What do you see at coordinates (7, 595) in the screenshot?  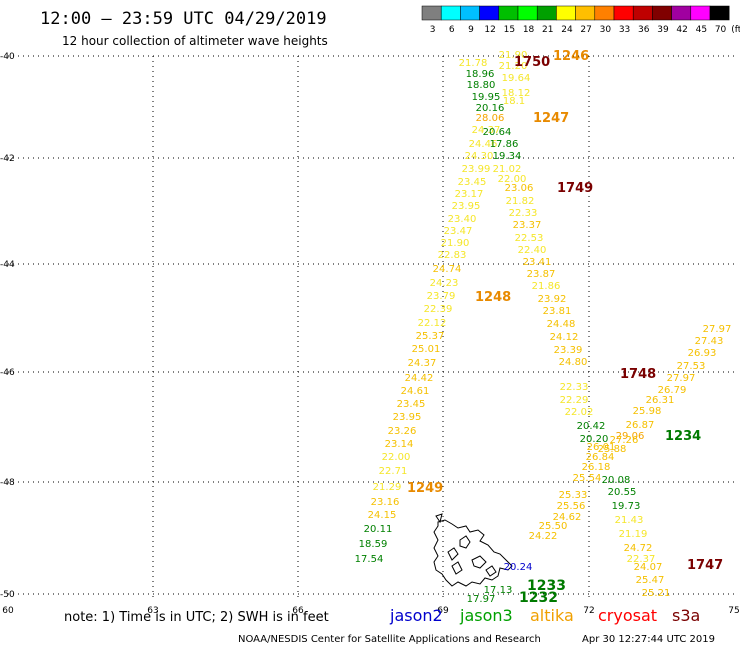 I see `latitude-label: -50` at bounding box center [7, 595].